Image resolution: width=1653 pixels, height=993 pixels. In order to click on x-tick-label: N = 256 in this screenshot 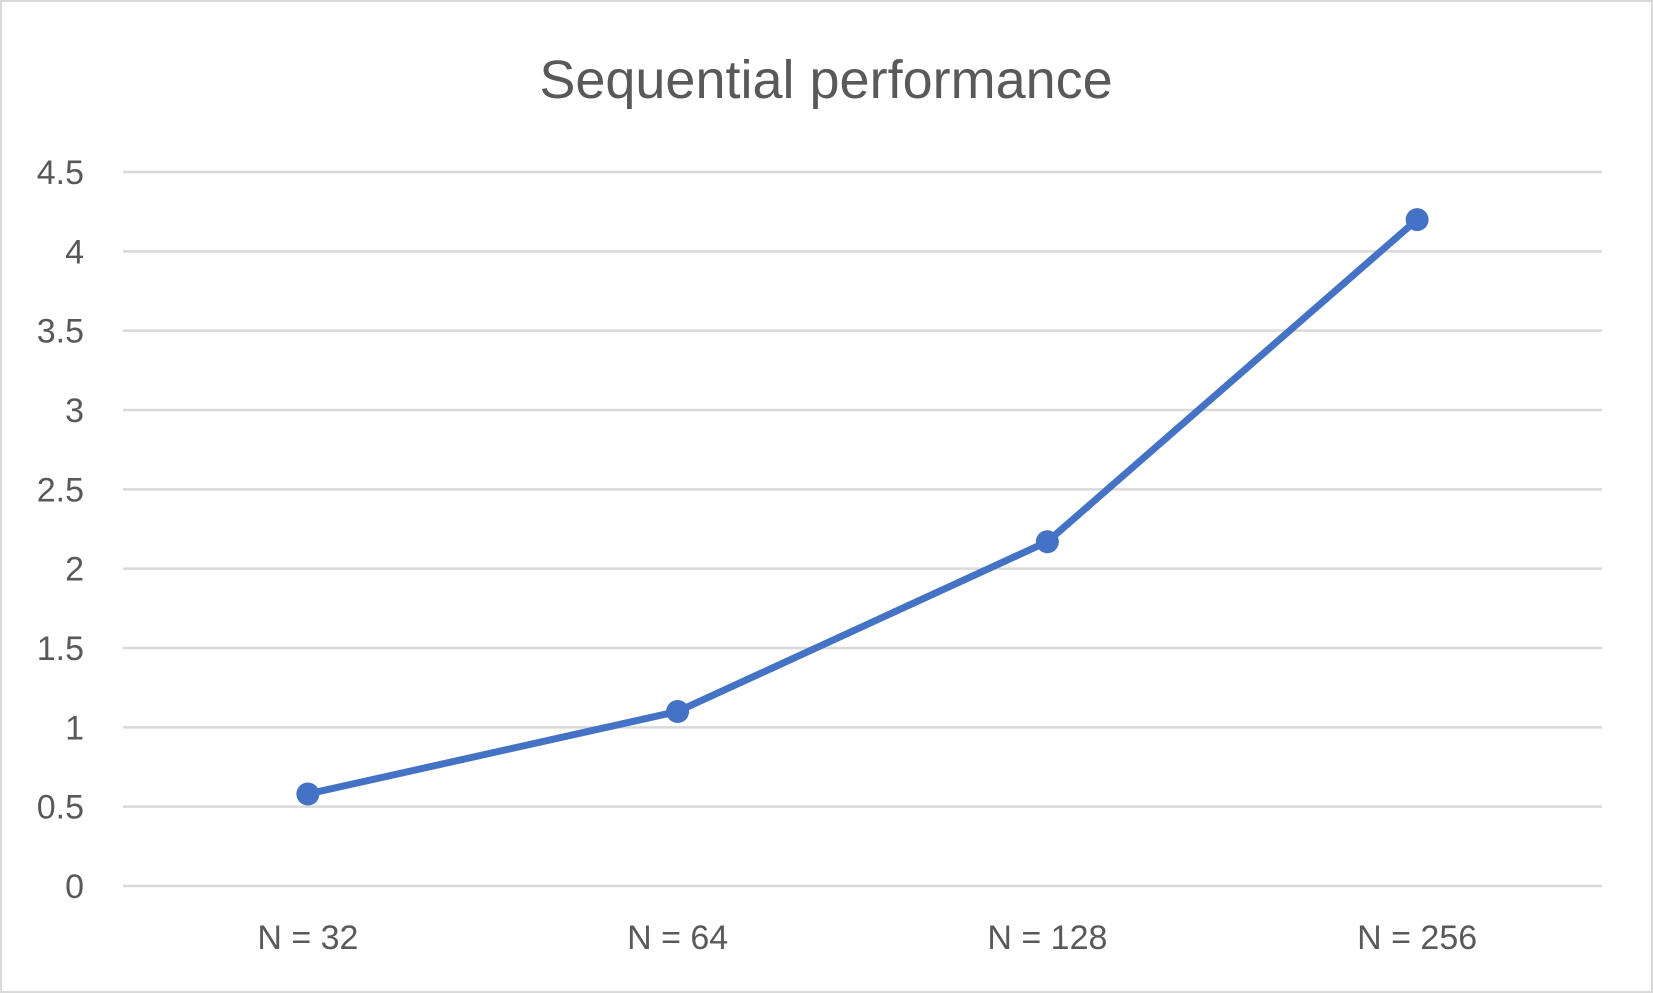, I will do `click(1417, 938)`.